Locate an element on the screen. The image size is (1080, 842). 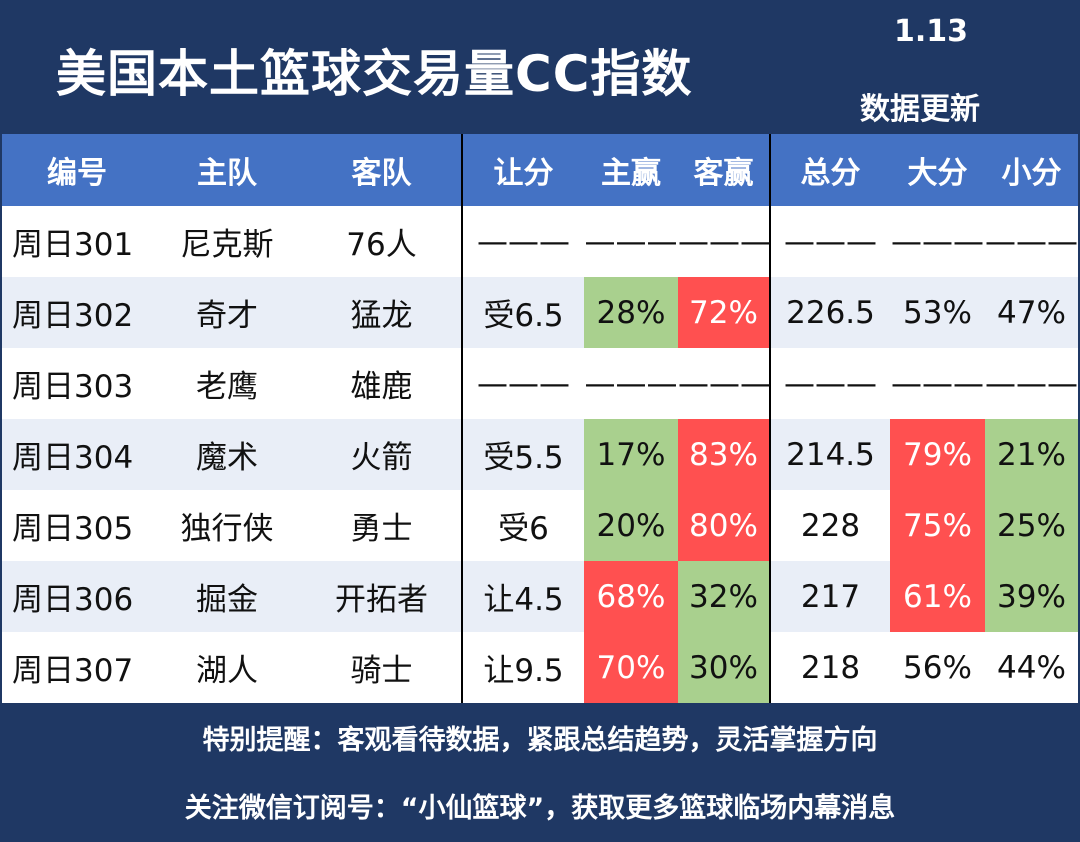
table-row: 周日301 尼克斯 76人 ——— ——— ——— ——— ——— ——— is located at coordinates (540, 241).